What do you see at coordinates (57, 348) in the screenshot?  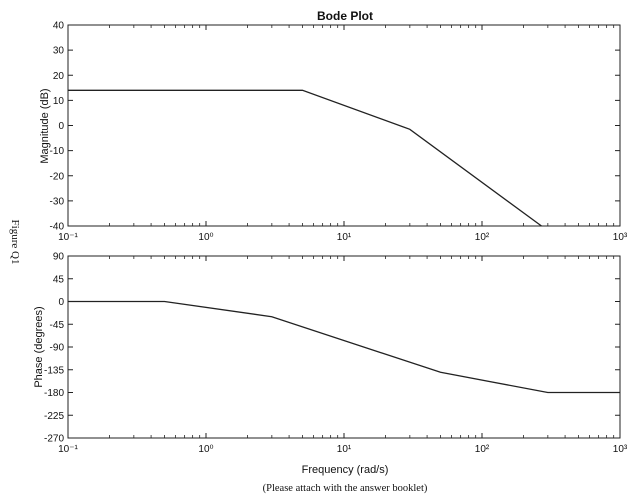 I see `y-tick-label: -90` at bounding box center [57, 348].